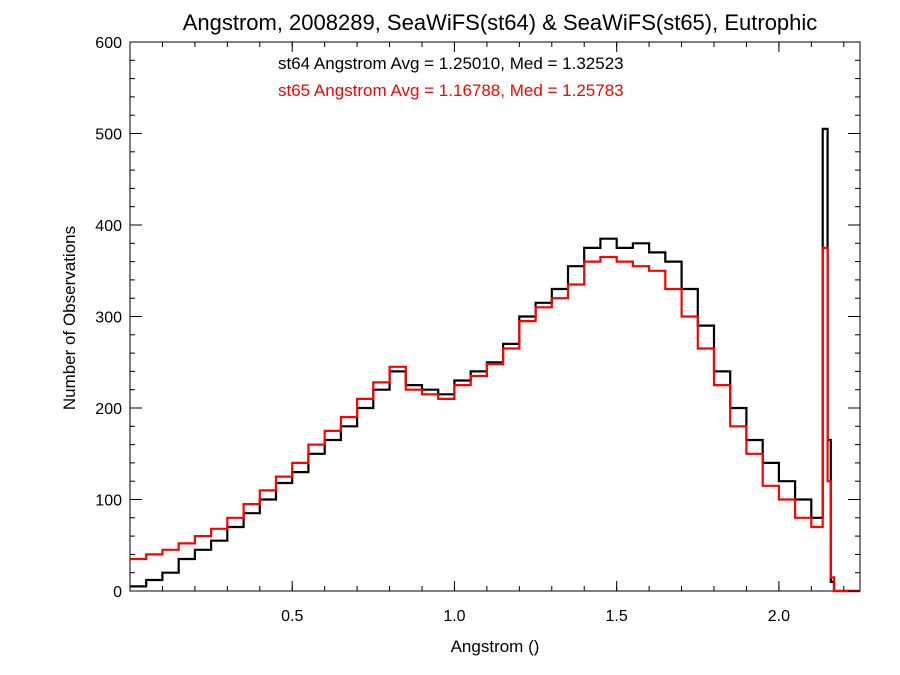 The height and width of the screenshot is (675, 900). I want to click on y-tick-label: 200, so click(108, 409).